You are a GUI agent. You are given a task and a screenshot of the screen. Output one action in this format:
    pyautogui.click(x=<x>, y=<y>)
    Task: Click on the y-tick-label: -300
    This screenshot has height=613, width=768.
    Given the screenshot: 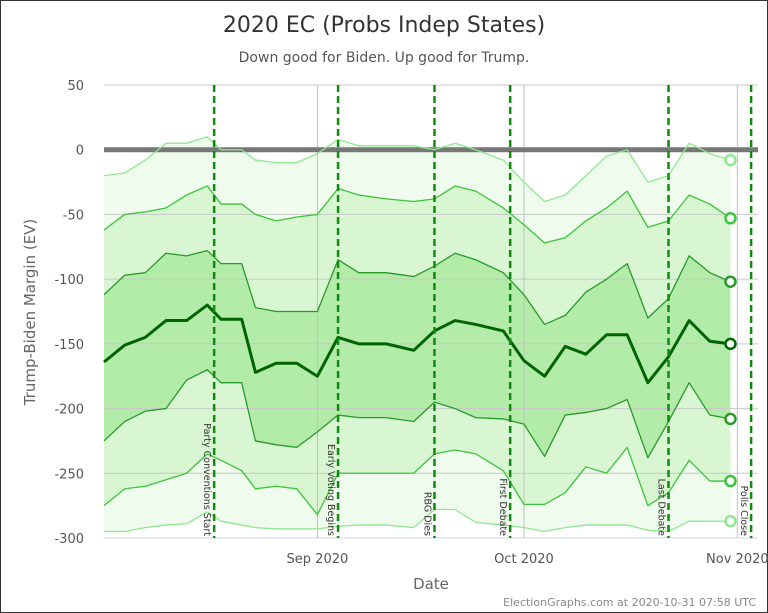 What is the action you would take?
    pyautogui.click(x=69, y=539)
    